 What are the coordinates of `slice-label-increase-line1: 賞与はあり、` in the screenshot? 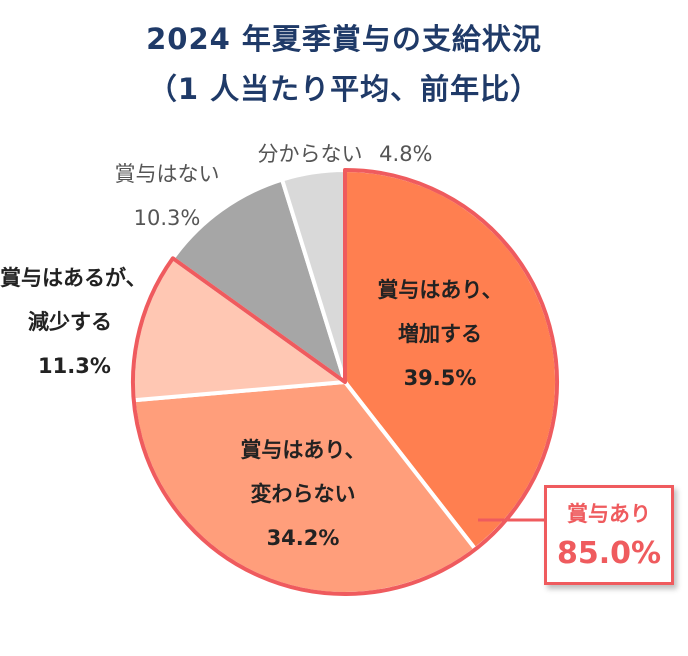 It's located at (440, 290).